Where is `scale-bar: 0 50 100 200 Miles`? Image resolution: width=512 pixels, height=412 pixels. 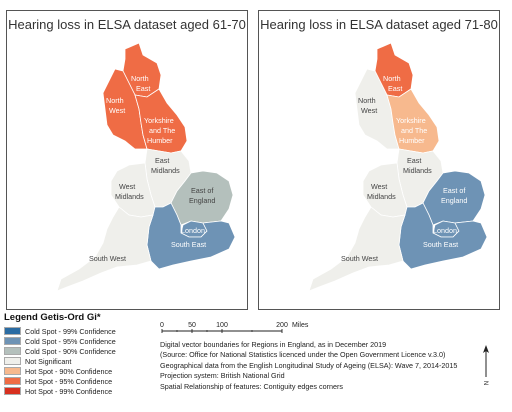 scale-bar: 0 50 100 200 Miles is located at coordinates (243, 328).